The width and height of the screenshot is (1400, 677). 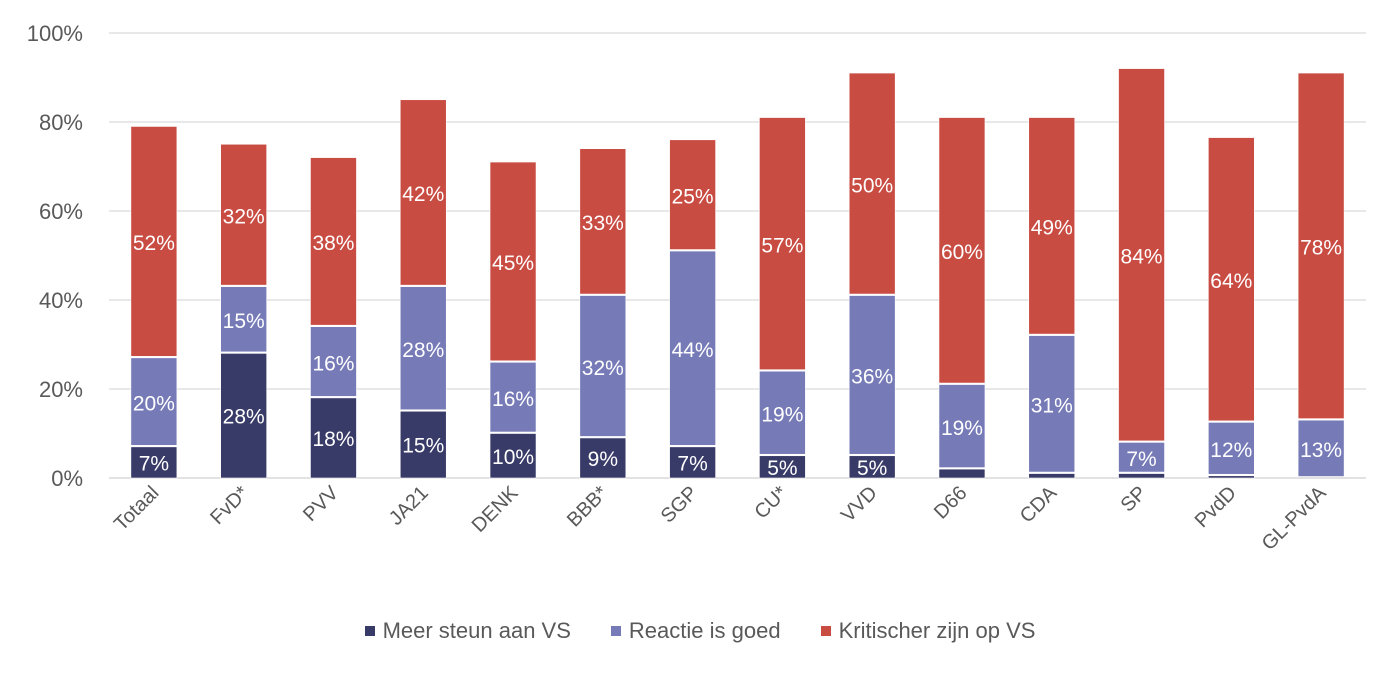 I want to click on data-label: 78%, so click(x=1321, y=248).